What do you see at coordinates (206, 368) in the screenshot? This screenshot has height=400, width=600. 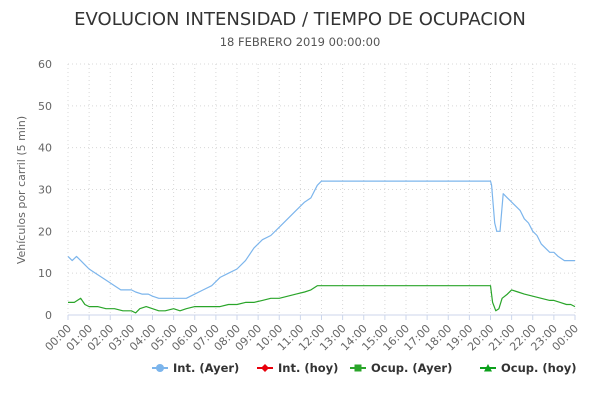 I see `legend-label: Int. (Ayer)` at bounding box center [206, 368].